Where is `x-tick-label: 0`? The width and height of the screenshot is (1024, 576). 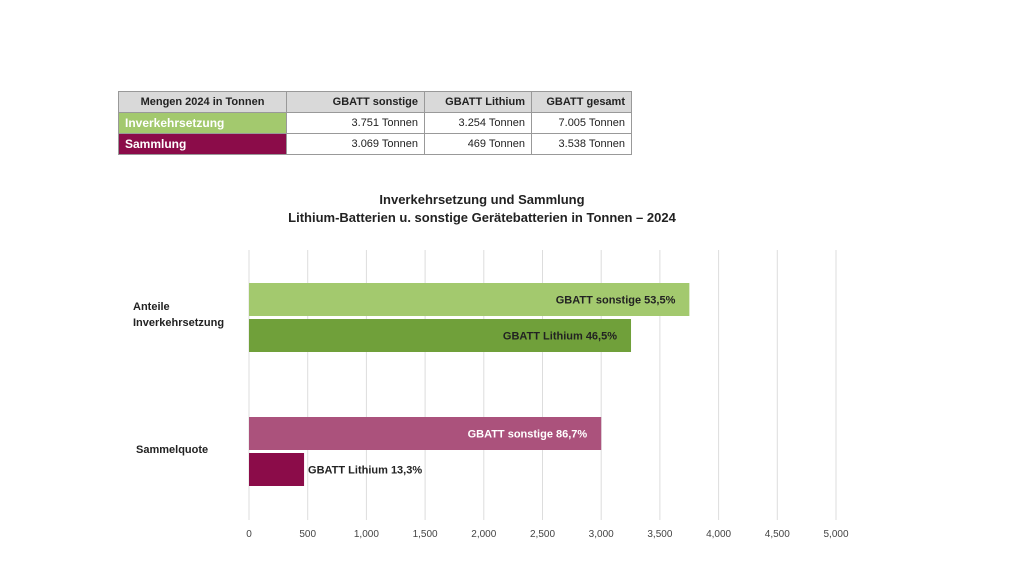 x-tick-label: 0 is located at coordinates (249, 534).